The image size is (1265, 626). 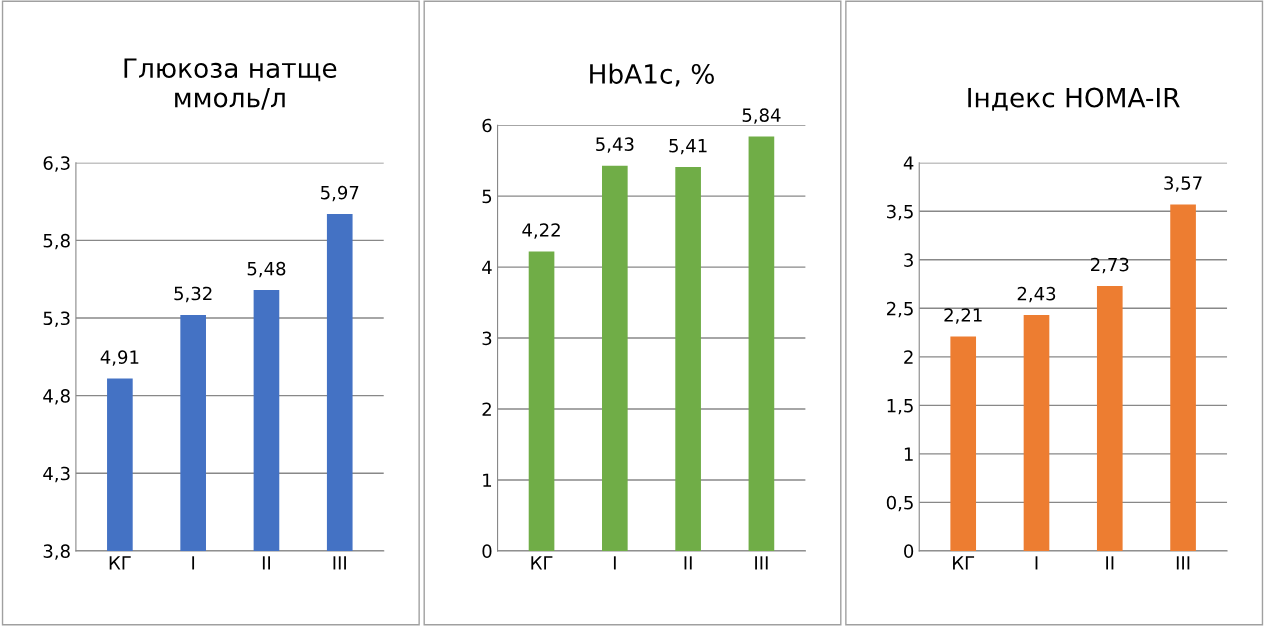 I want to click on y-tick-label: 5,8, so click(x=56, y=241).